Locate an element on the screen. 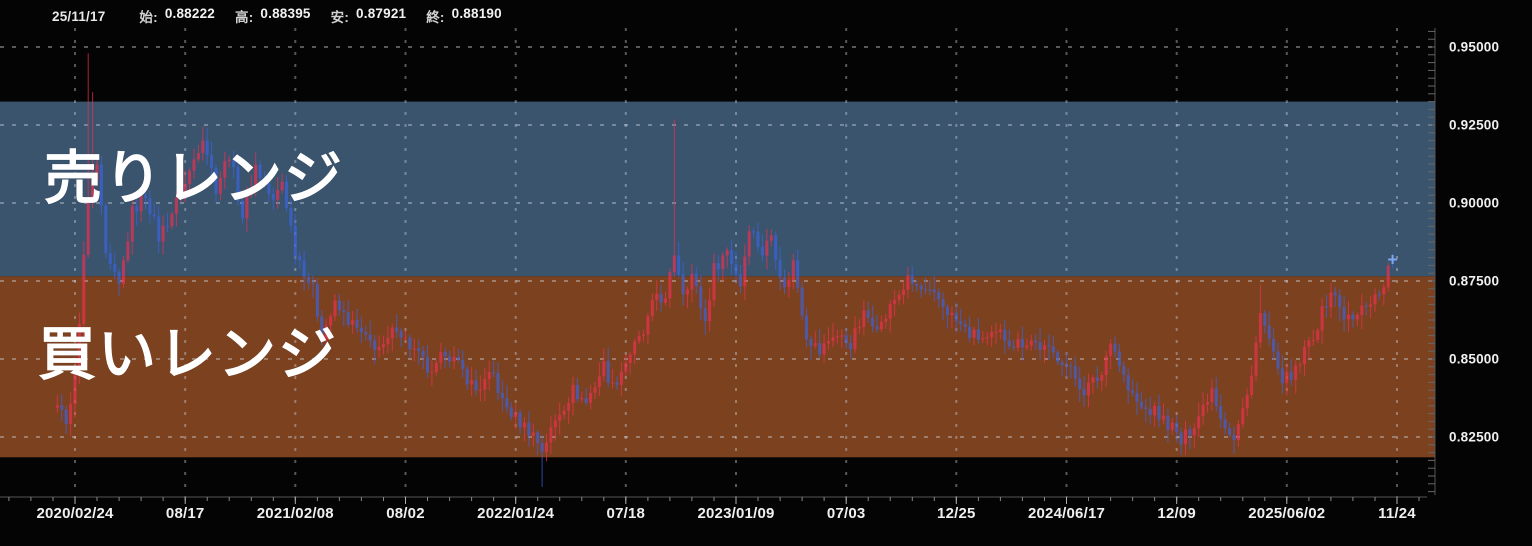 The image size is (1532, 546). sell-range-label: 売りレンジ is located at coordinates (194, 178).